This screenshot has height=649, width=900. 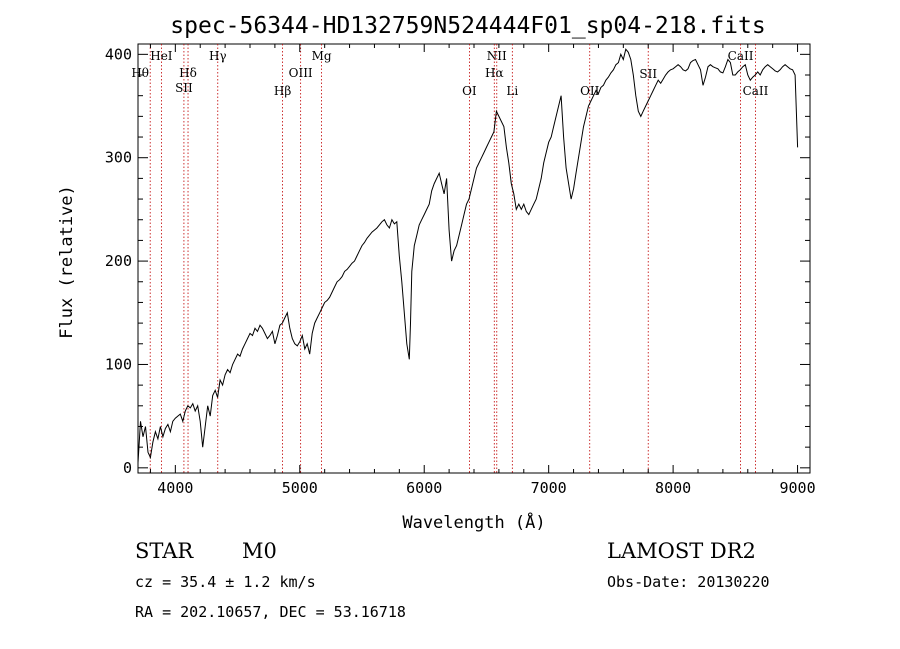 I want to click on x-tick-label: 4000, so click(x=175, y=488).